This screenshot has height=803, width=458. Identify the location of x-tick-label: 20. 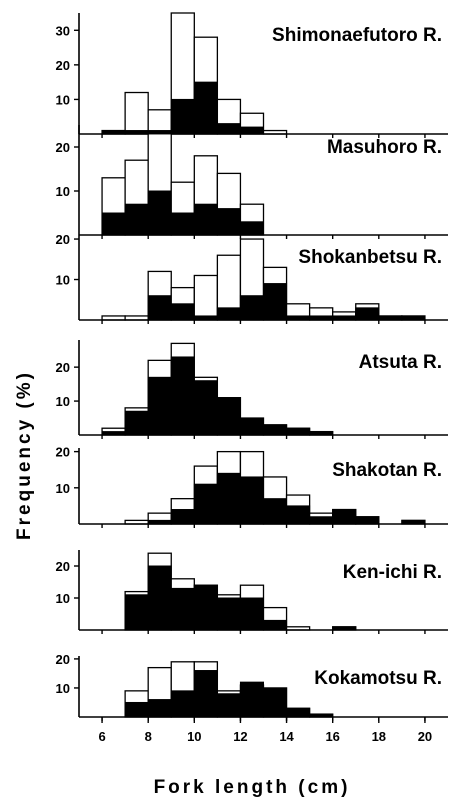
(425, 736).